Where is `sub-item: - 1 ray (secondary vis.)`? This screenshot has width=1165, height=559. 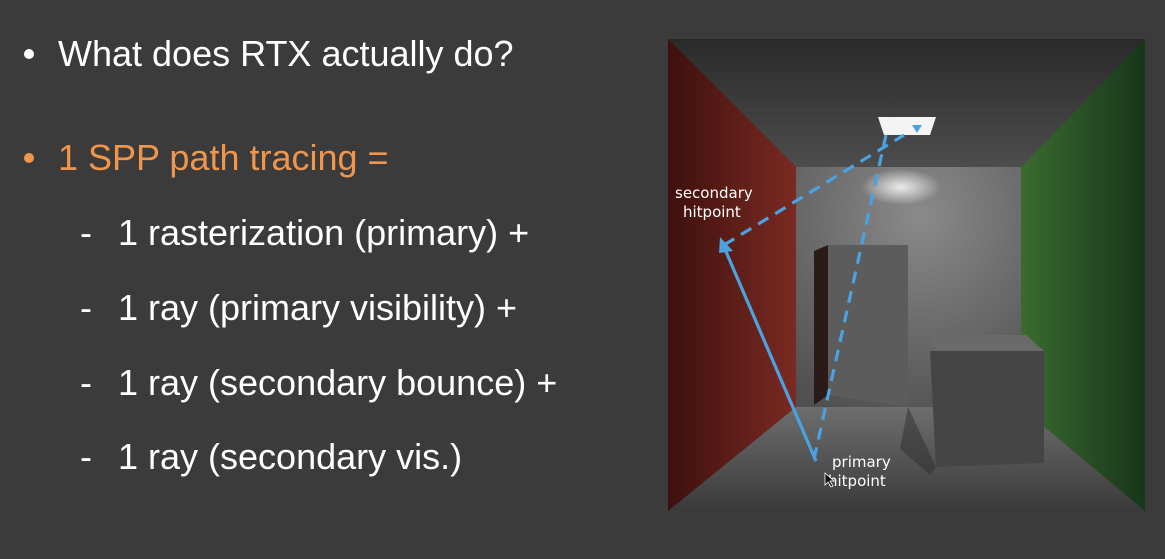
sub-item: - 1 ray (secondary vis.) is located at coordinates (271, 457).